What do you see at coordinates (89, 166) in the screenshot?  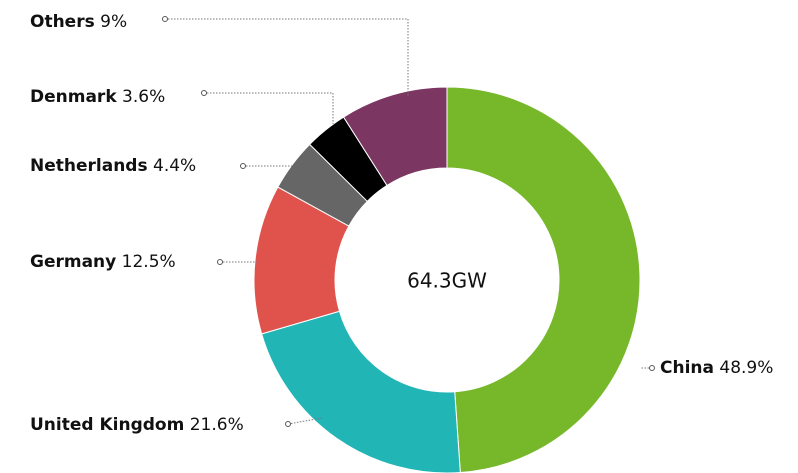 I see `category-name: Netherlands` at bounding box center [89, 166].